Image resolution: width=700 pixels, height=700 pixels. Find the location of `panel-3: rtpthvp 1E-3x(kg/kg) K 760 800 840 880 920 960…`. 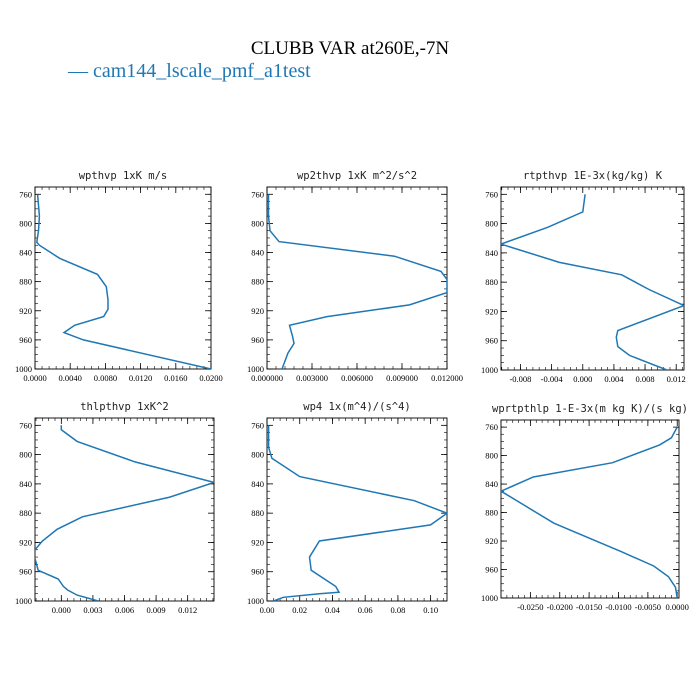

panel-3: rtpthvp 1E-3x(kg/kg) K 760 800 840 880 920 960… is located at coordinates (583, 277).